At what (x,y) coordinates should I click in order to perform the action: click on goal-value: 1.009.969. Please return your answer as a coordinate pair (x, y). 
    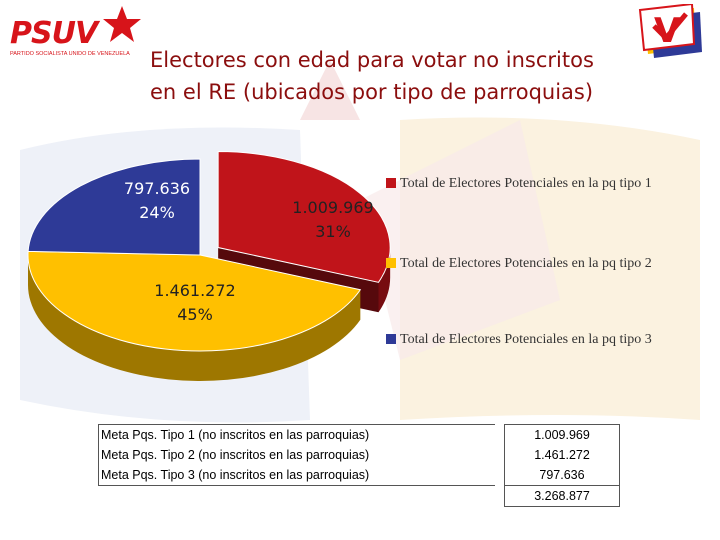
    Looking at the image, I should click on (562, 434).